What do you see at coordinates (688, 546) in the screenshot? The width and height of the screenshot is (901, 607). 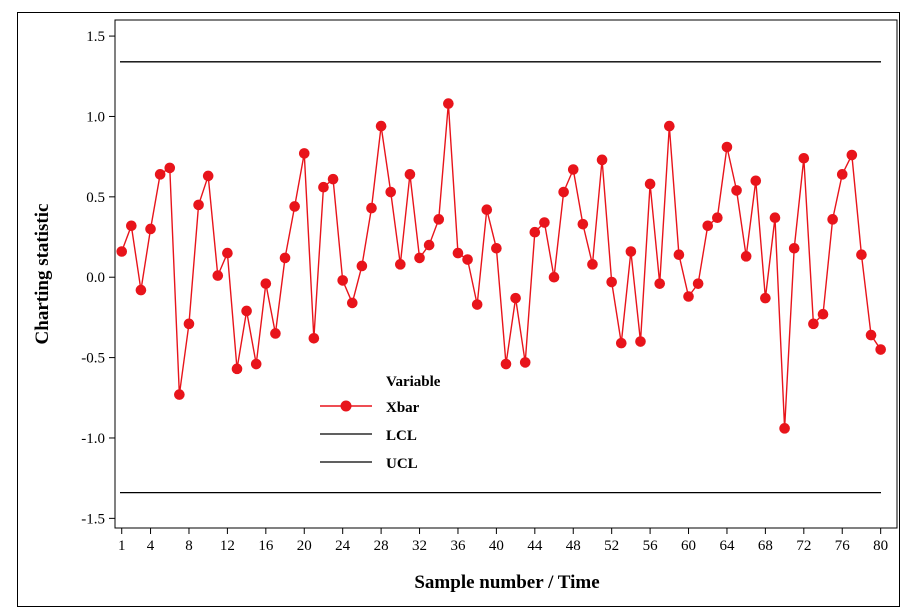 I see `x-tick-label: 60` at bounding box center [688, 546].